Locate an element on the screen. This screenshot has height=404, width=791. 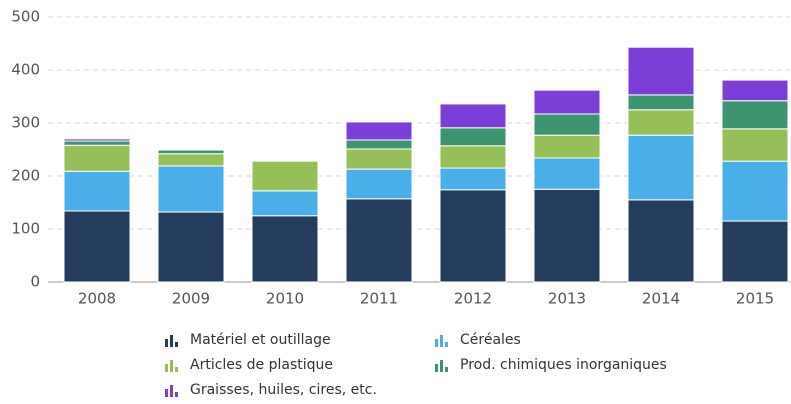
y-tick-label: 200 is located at coordinates (25, 176).